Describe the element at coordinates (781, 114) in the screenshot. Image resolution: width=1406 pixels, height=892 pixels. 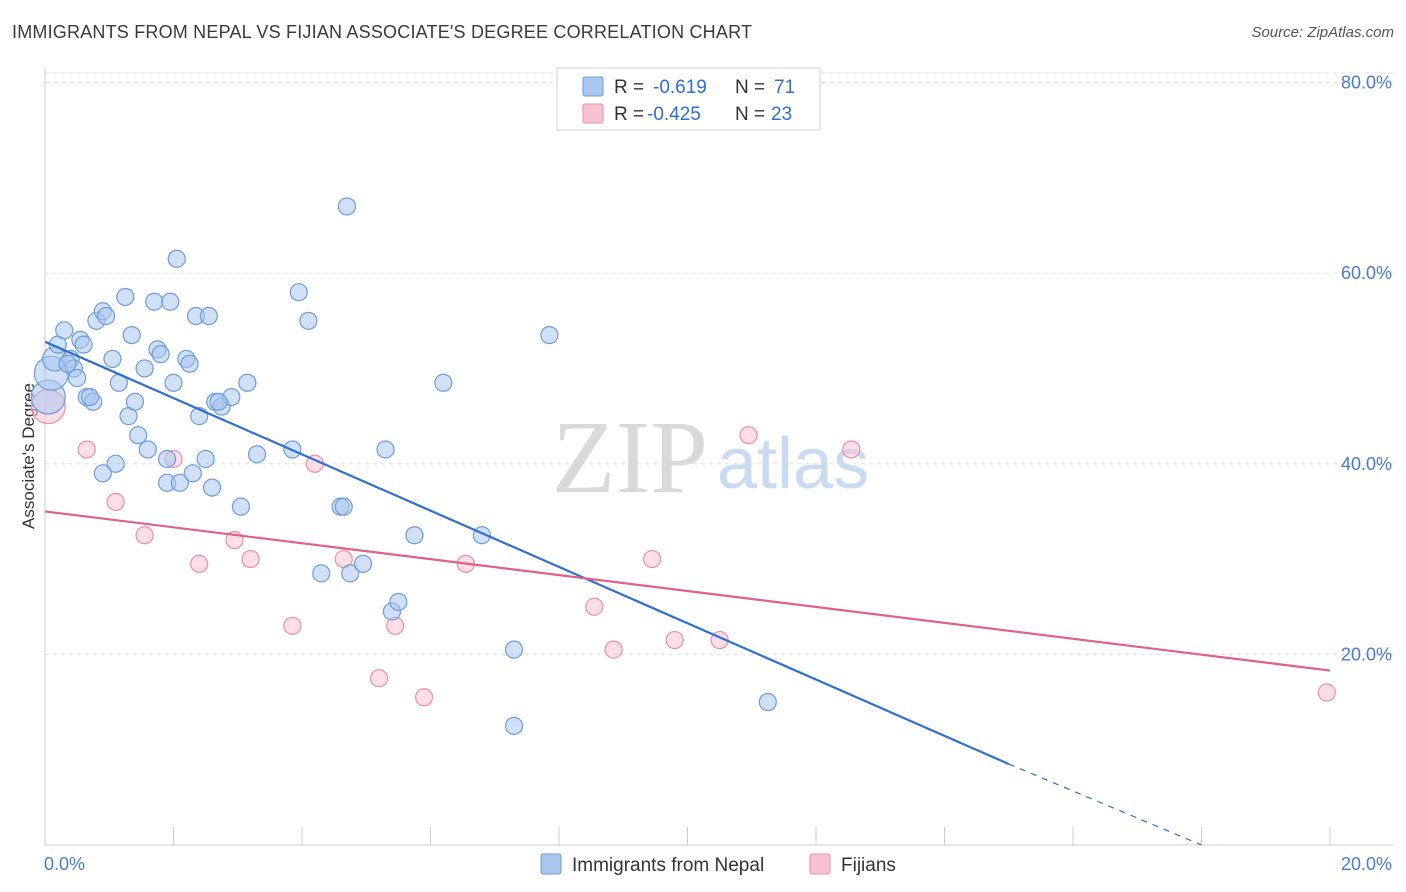
I see `legend-n-value-2: 23` at that location.